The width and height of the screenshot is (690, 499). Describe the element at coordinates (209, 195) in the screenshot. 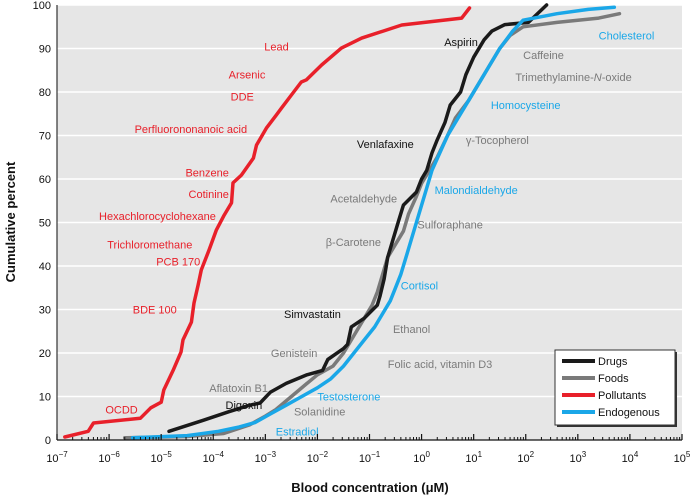

I see `annotation-label: Cotinine` at that location.